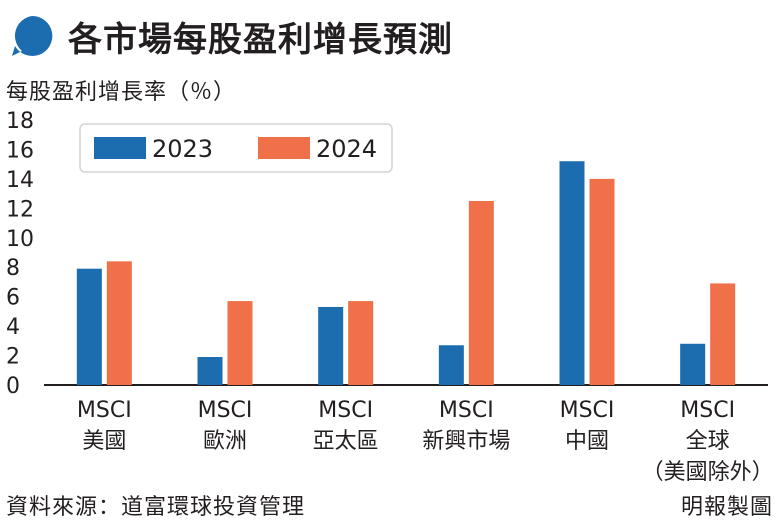 The width and height of the screenshot is (781, 525). Describe the element at coordinates (121, 92) in the screenshot. I see `y-axis-label: 每股盈利增長率（％）` at that location.